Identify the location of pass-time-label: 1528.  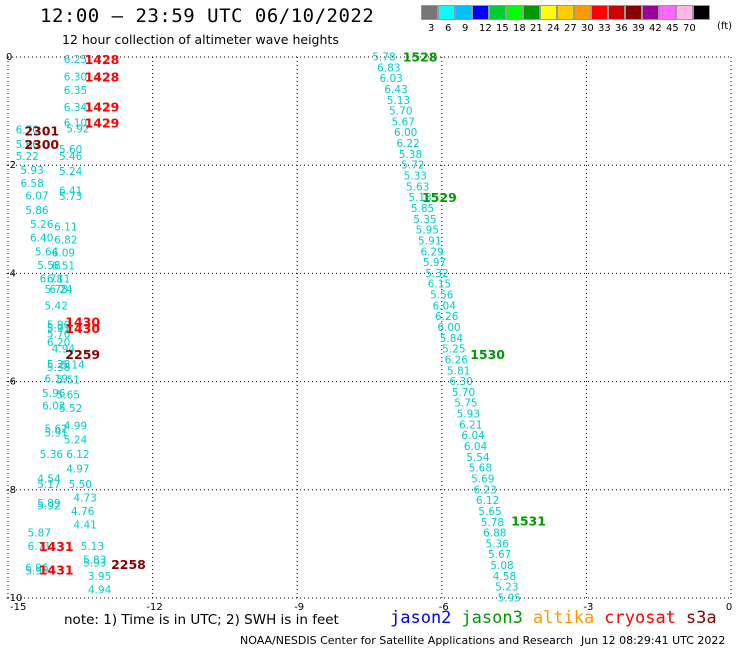
(420, 57).